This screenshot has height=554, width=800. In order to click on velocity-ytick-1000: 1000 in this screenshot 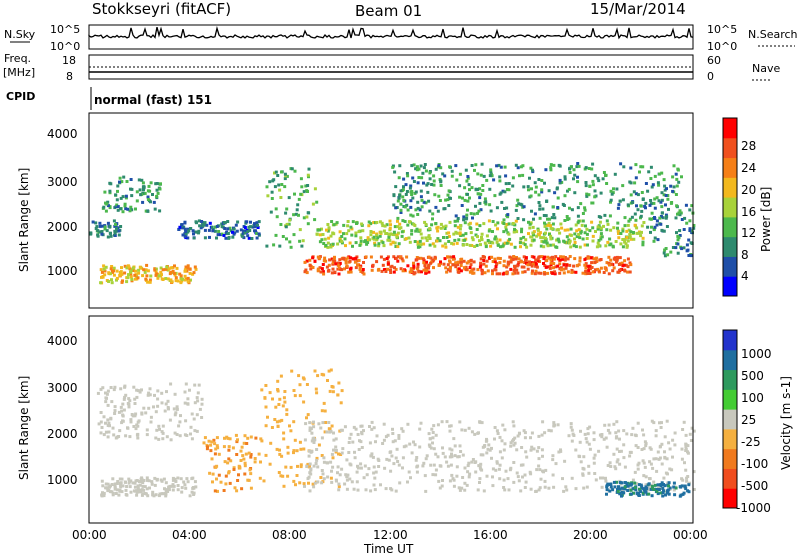, I will do `click(62, 480)`.